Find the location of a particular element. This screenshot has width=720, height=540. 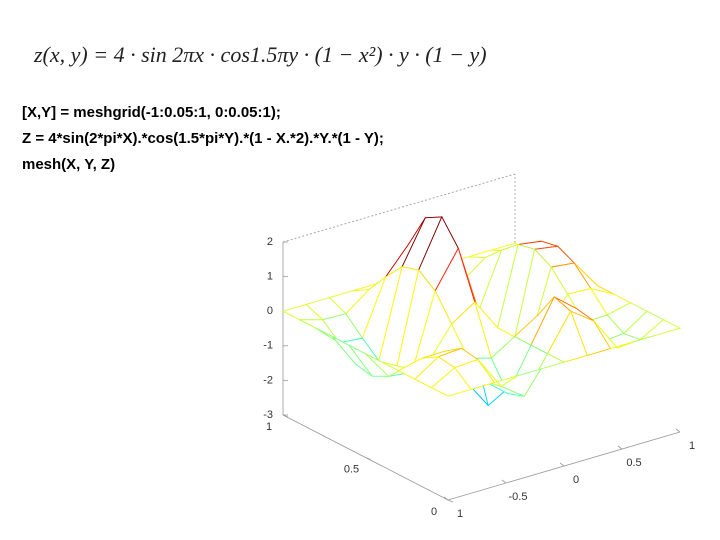

x-tick-label: 0 is located at coordinates (576, 480).